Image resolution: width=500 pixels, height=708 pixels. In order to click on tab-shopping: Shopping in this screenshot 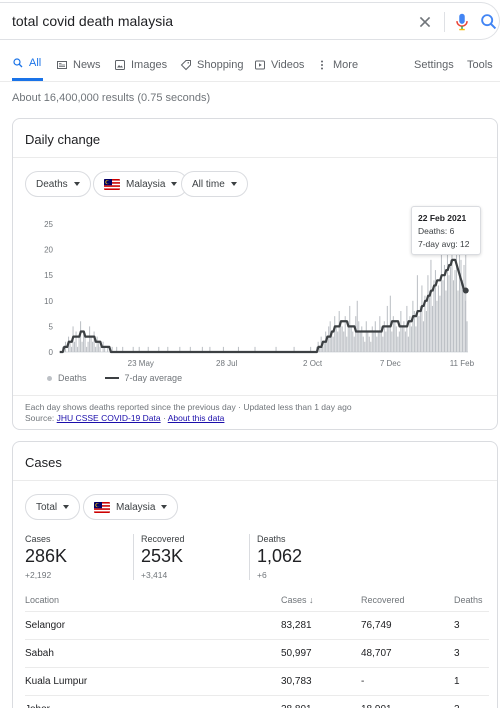, I will do `click(212, 64)`.